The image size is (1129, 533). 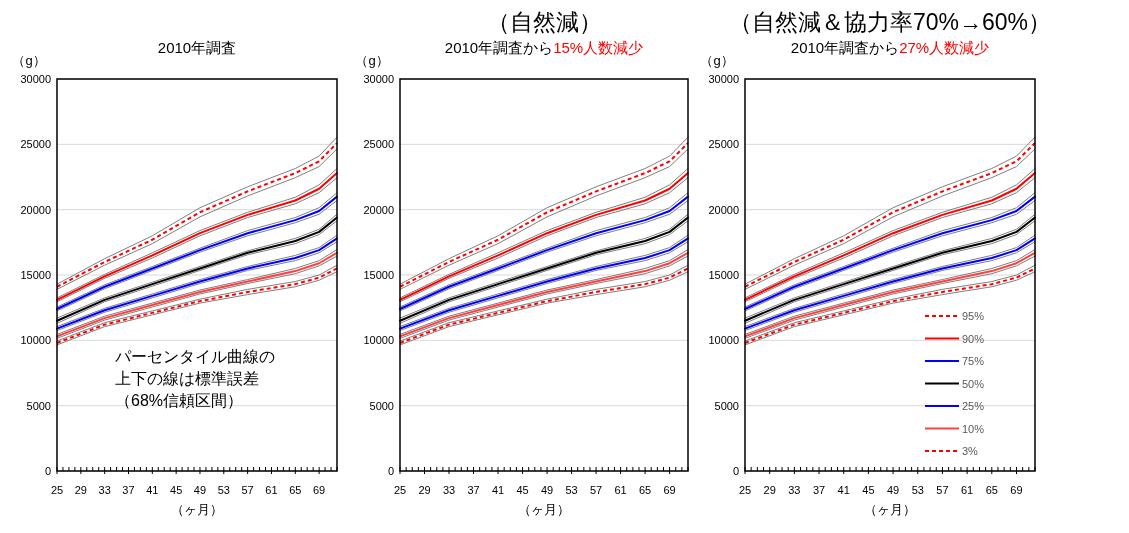 I want to click on legend-label: 95%, so click(x=973, y=316).